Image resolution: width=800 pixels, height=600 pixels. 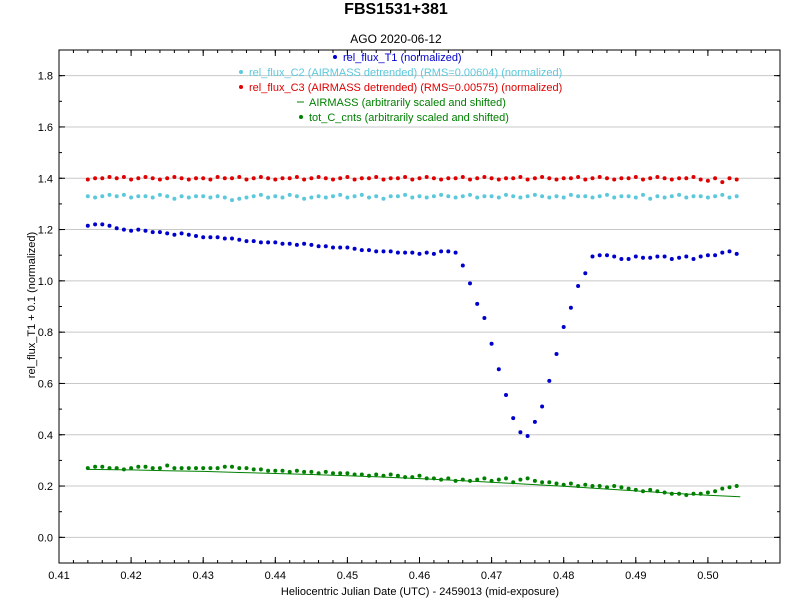 What do you see at coordinates (45, 77) in the screenshot?
I see `y-tick-label: 1.8` at bounding box center [45, 77].